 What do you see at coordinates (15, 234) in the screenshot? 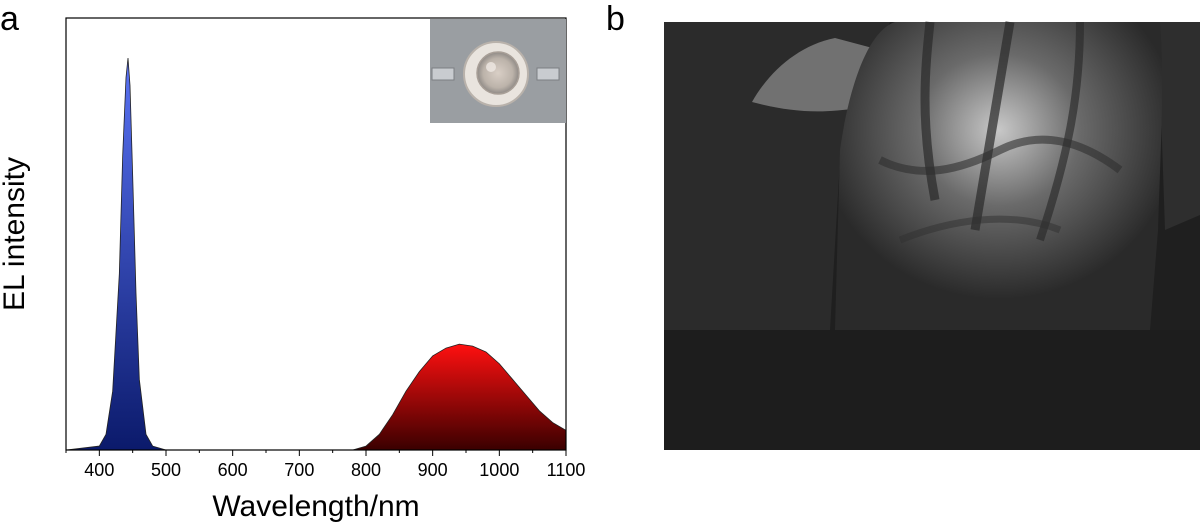
I see `y-axis-label: EL intensity` at bounding box center [15, 234].